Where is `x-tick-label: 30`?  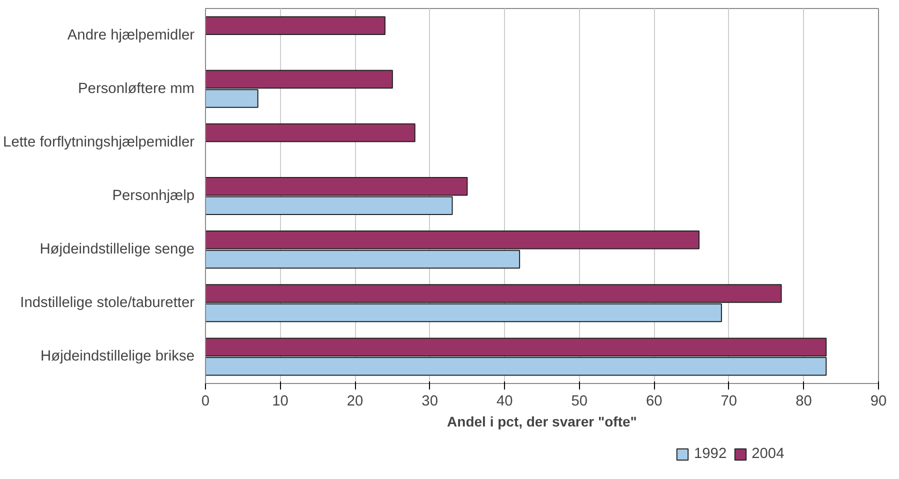 x-tick-label: 30 is located at coordinates (430, 402).